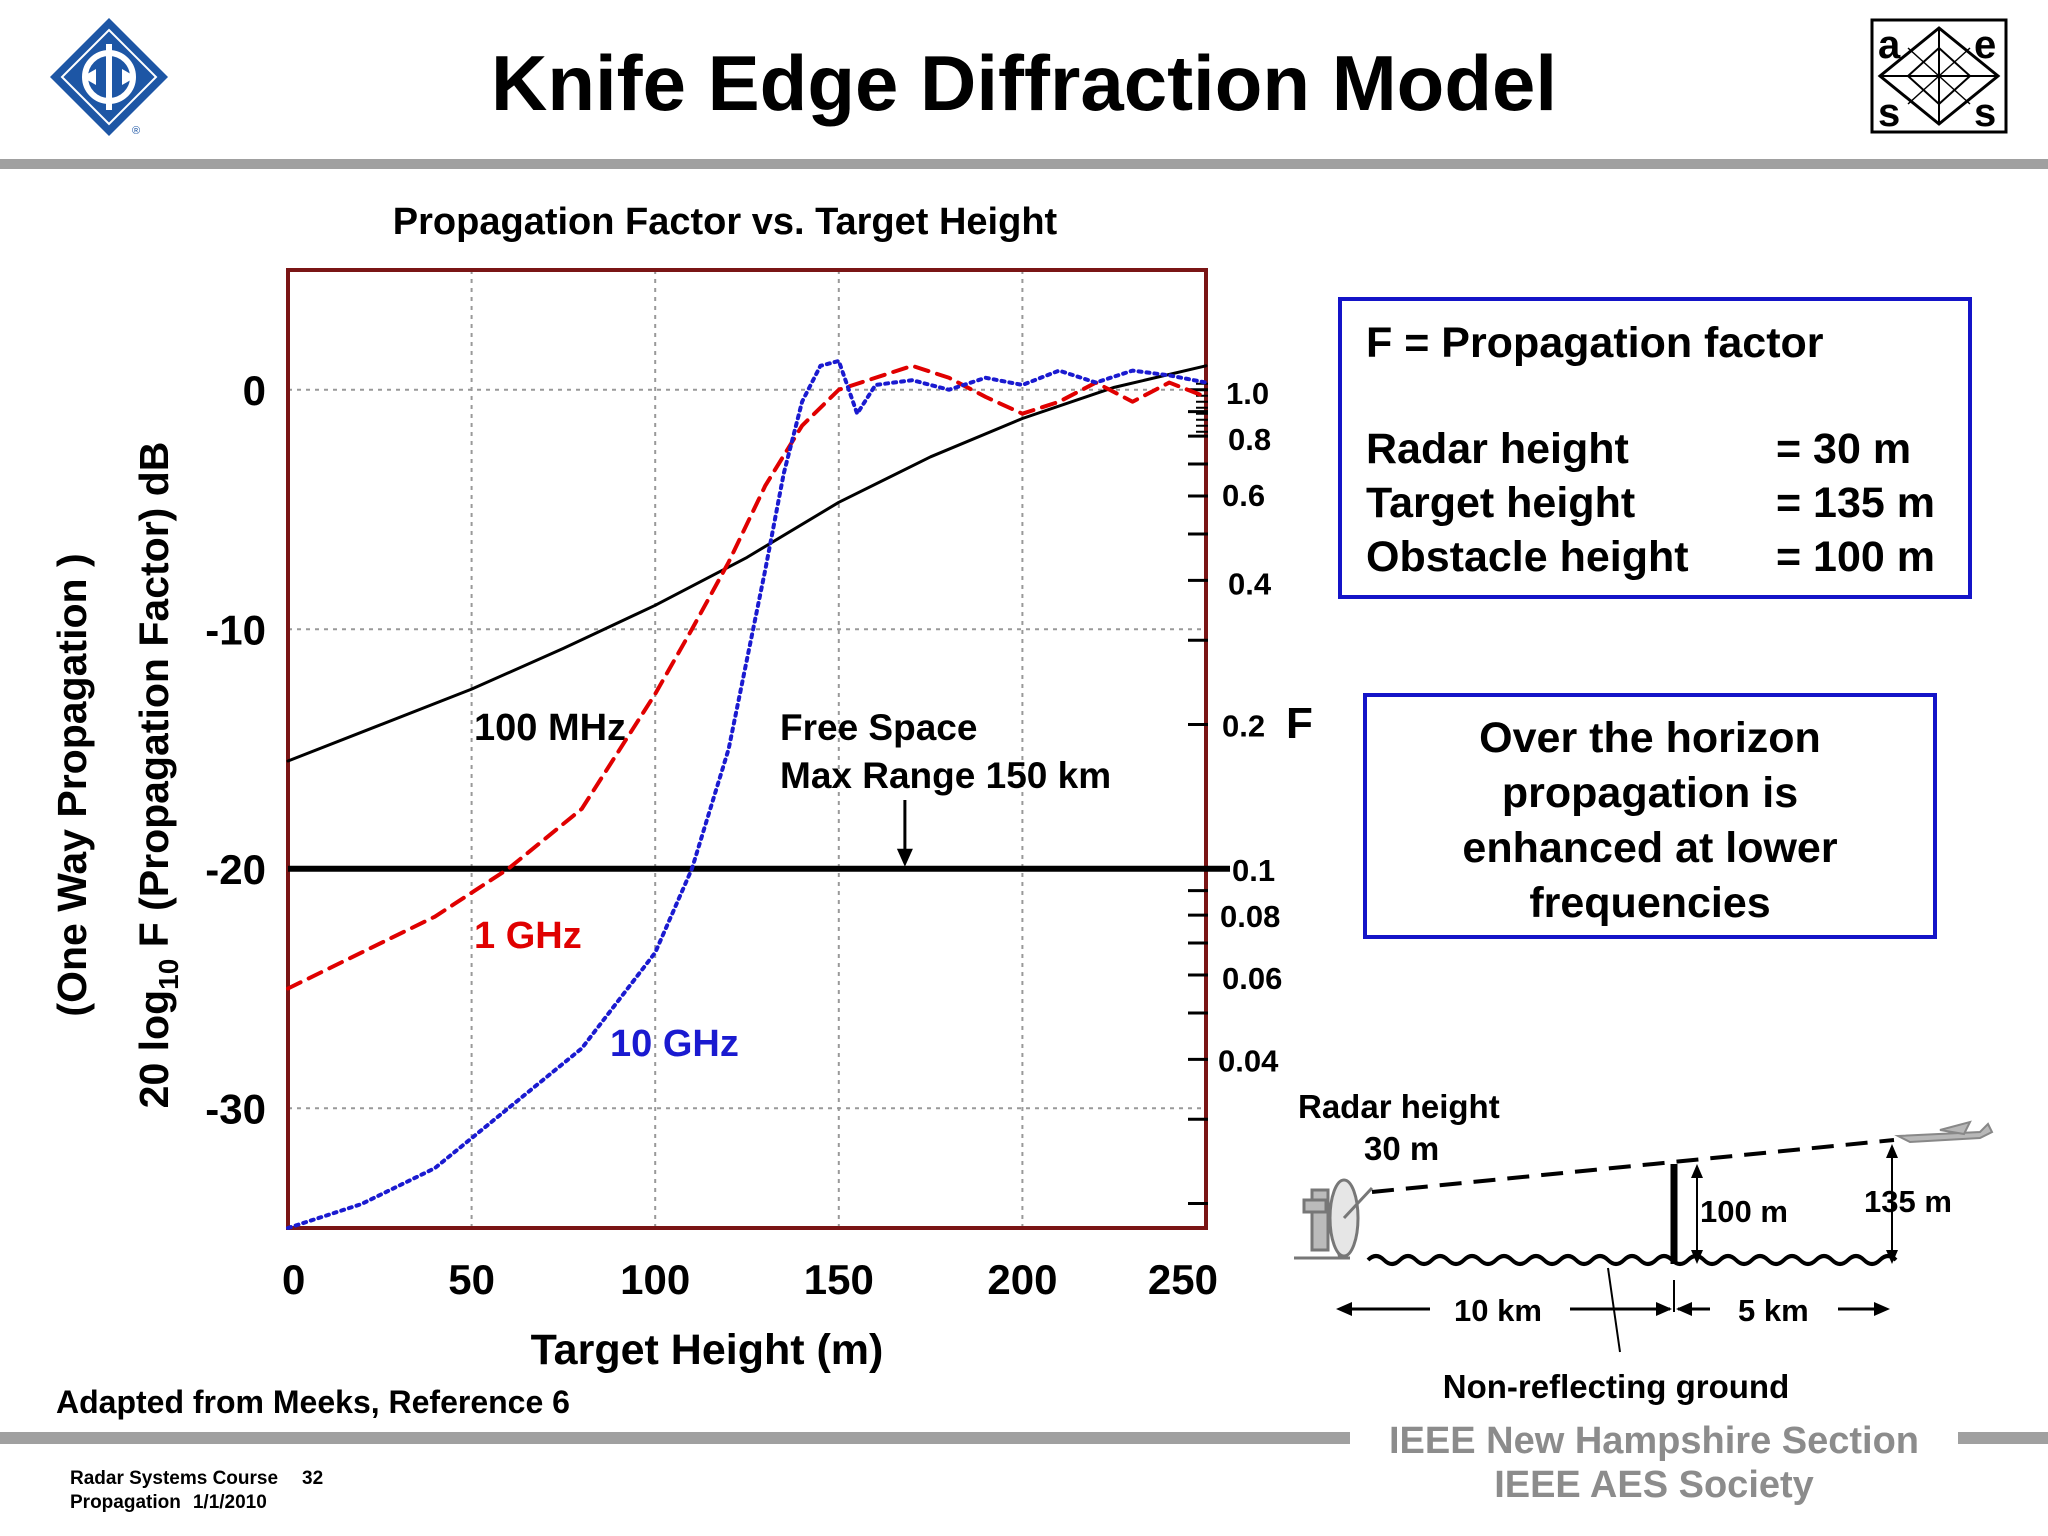 This screenshot has height=1536, width=2048. Describe the element at coordinates (1497, 449) in the screenshot. I see `info-row-label-radar: Radar height` at that location.